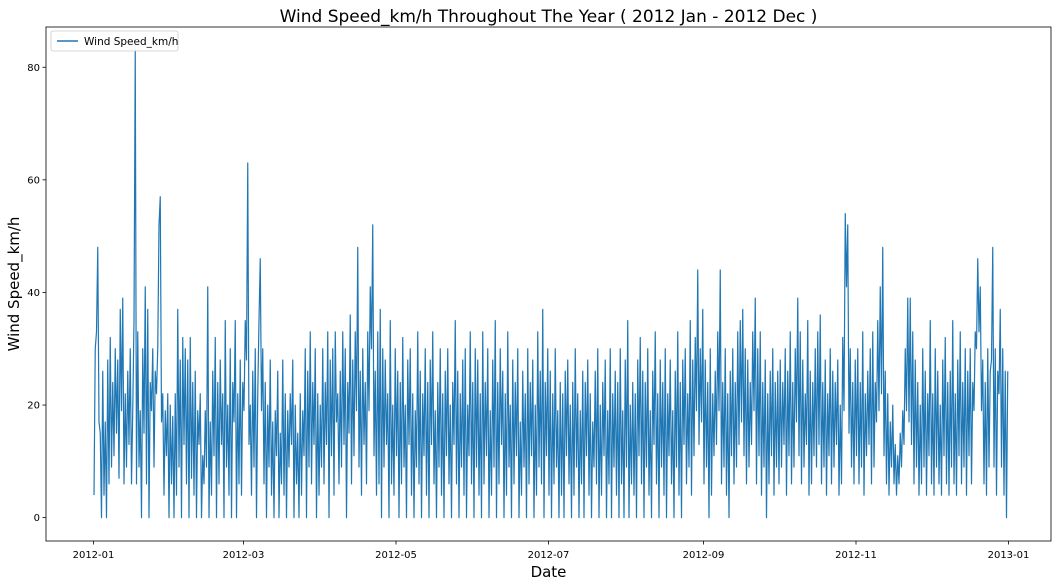  I want to click on x-tick-label: 2012-07, so click(549, 555).